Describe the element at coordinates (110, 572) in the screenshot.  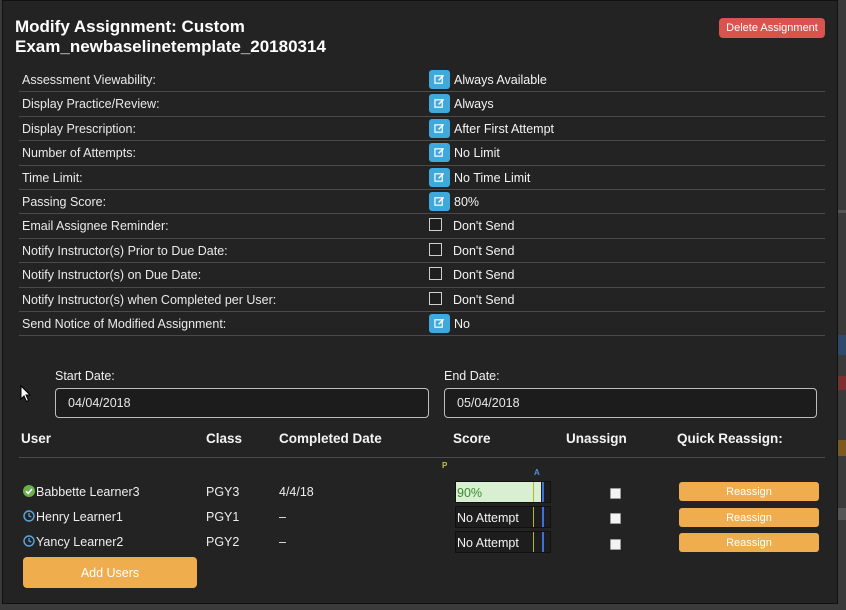
I see `add-users-button: Add Users` at that location.